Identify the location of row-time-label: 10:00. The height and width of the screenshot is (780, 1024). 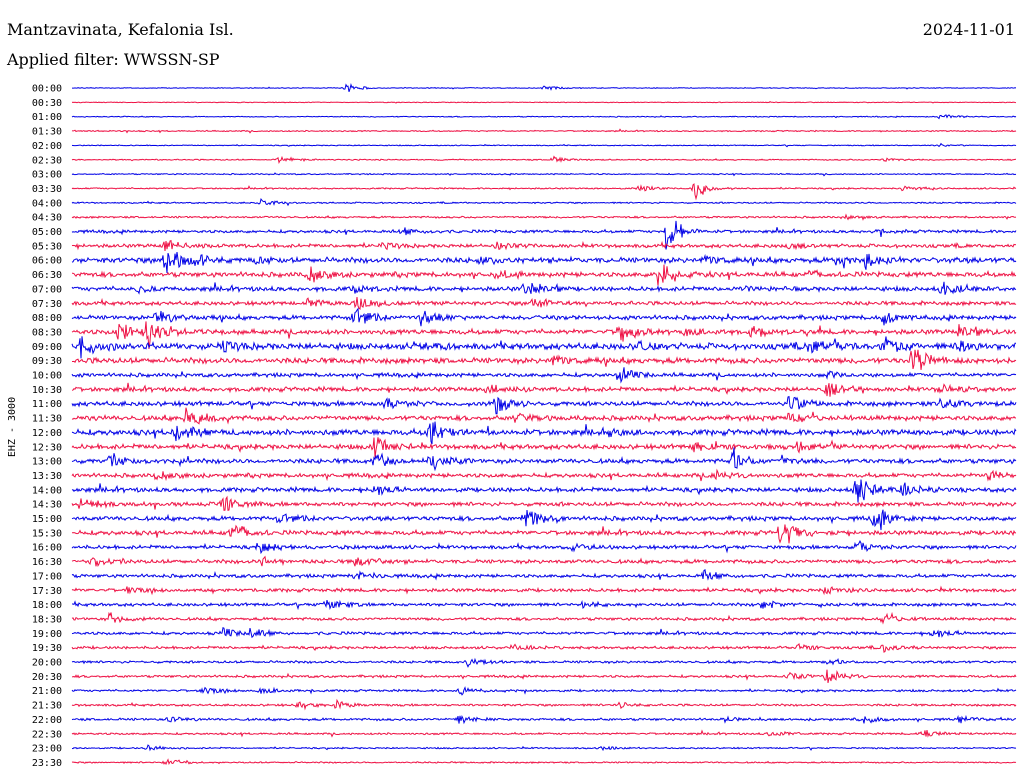
(47, 376).